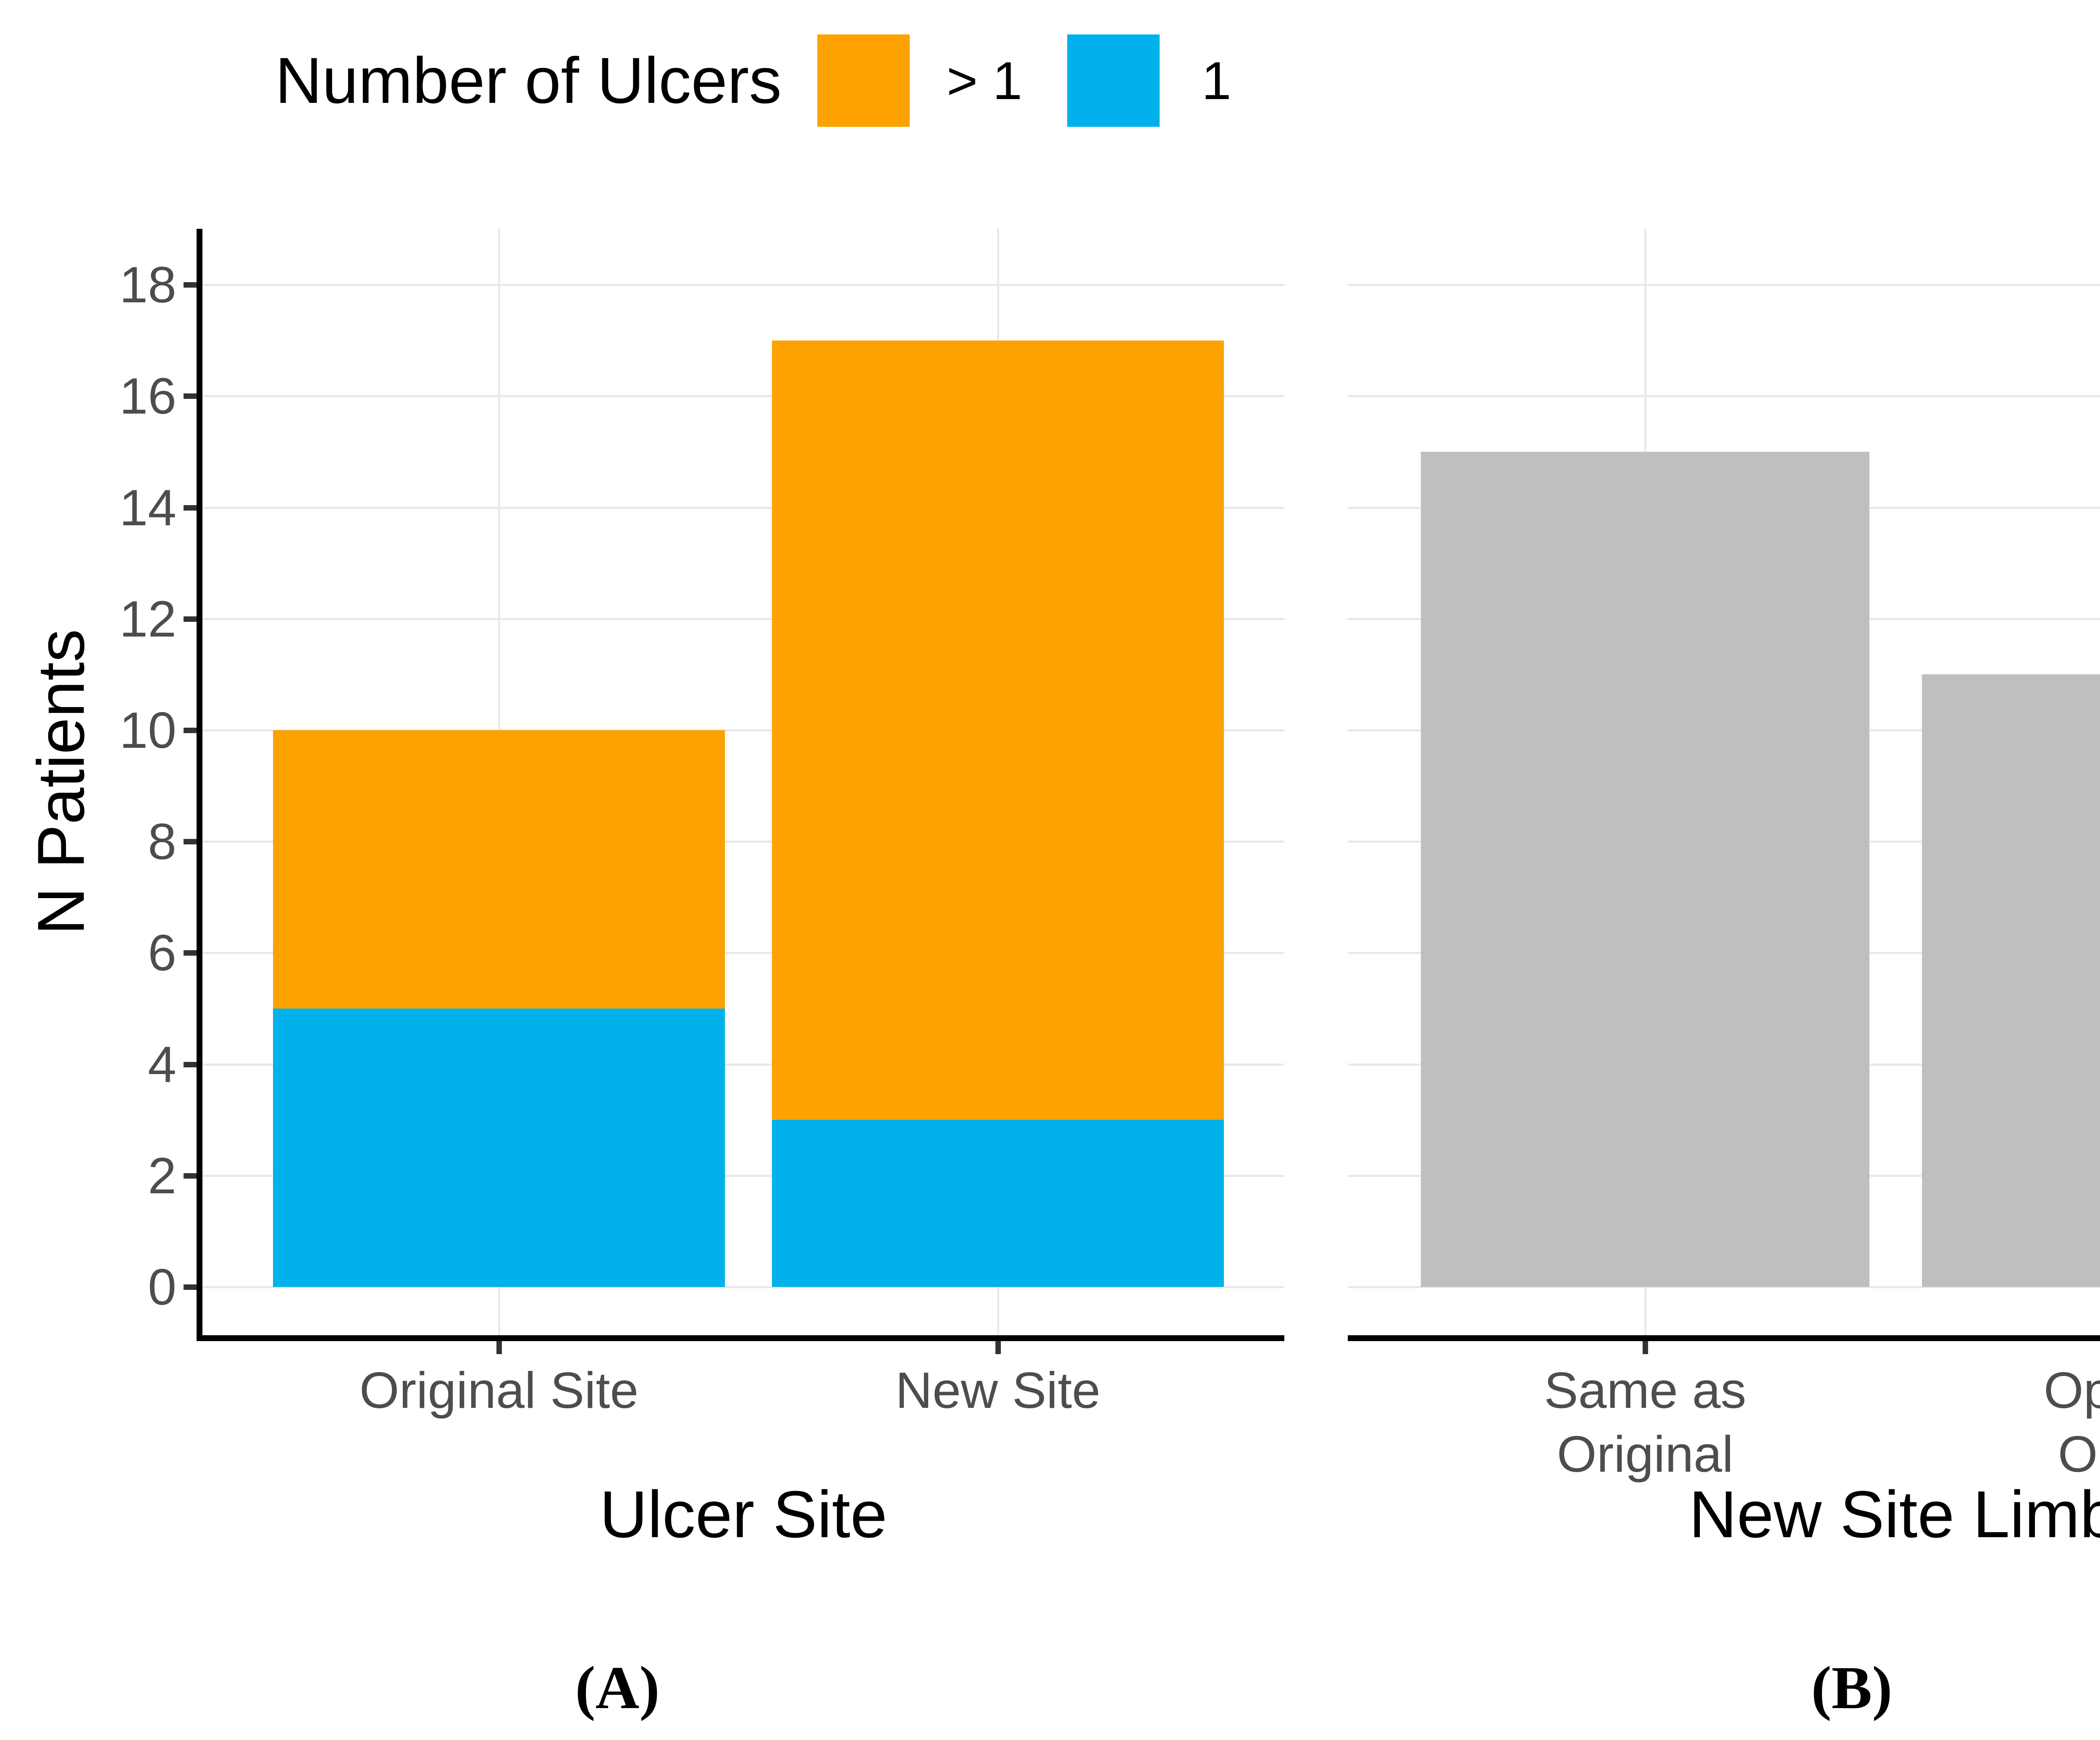  What do you see at coordinates (162, 1064) in the screenshot?
I see `y-tick-label: 4` at bounding box center [162, 1064].